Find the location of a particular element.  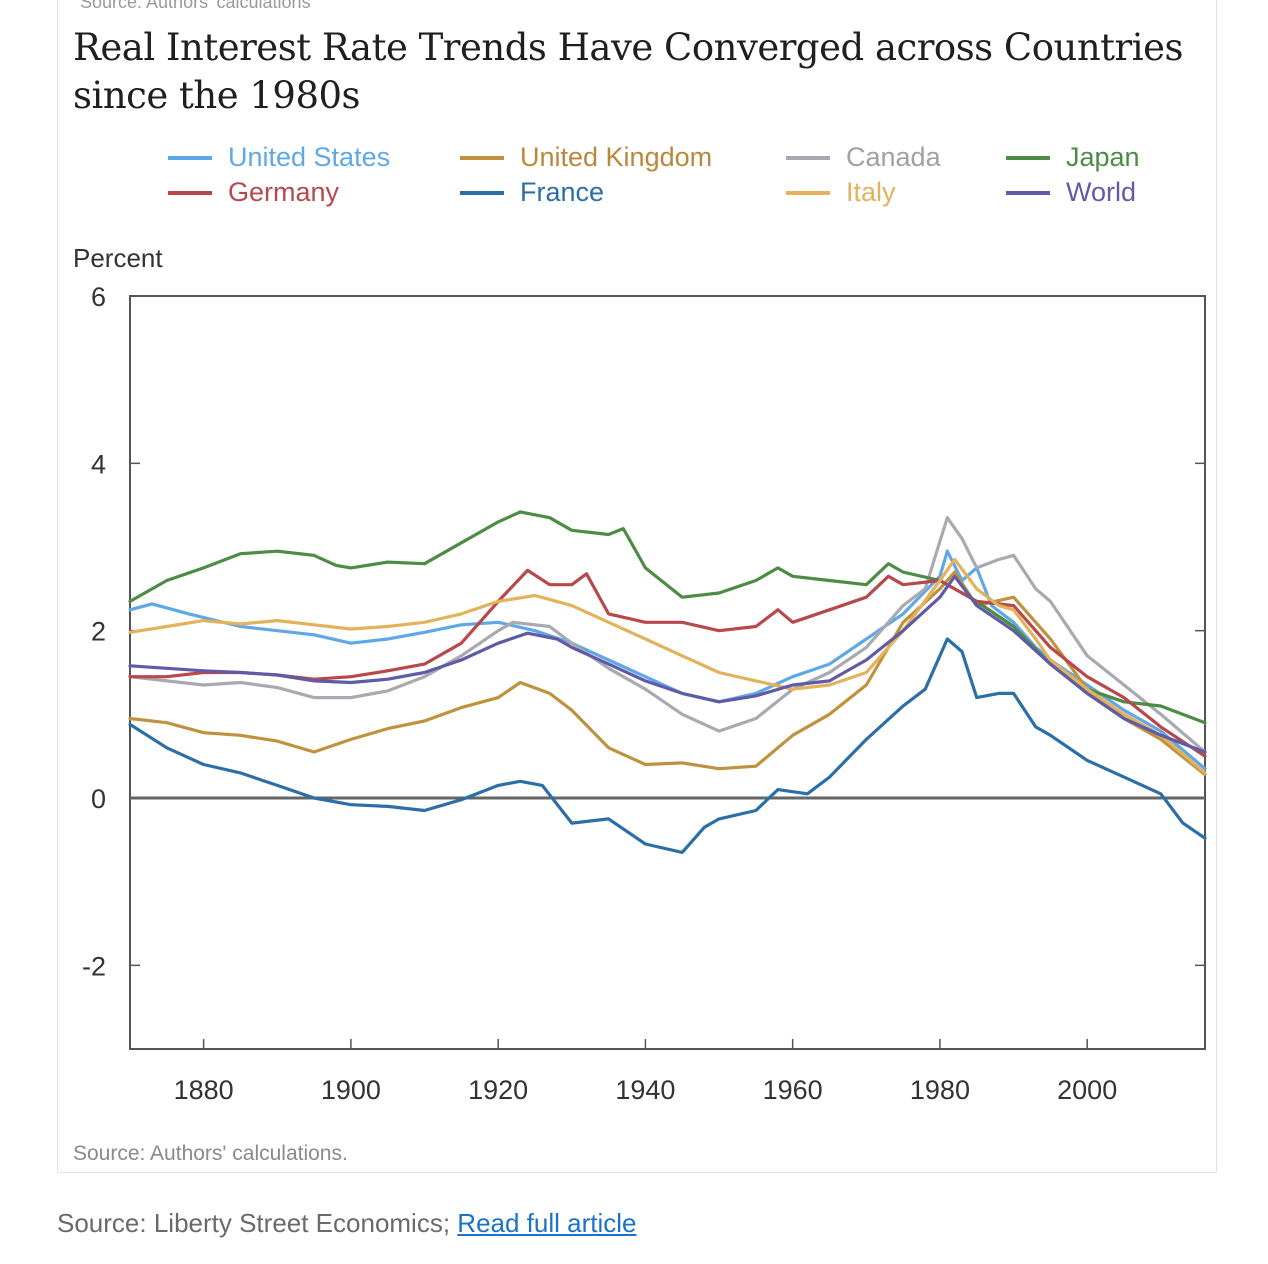

legend-swatch-japan is located at coordinates (1028, 157).